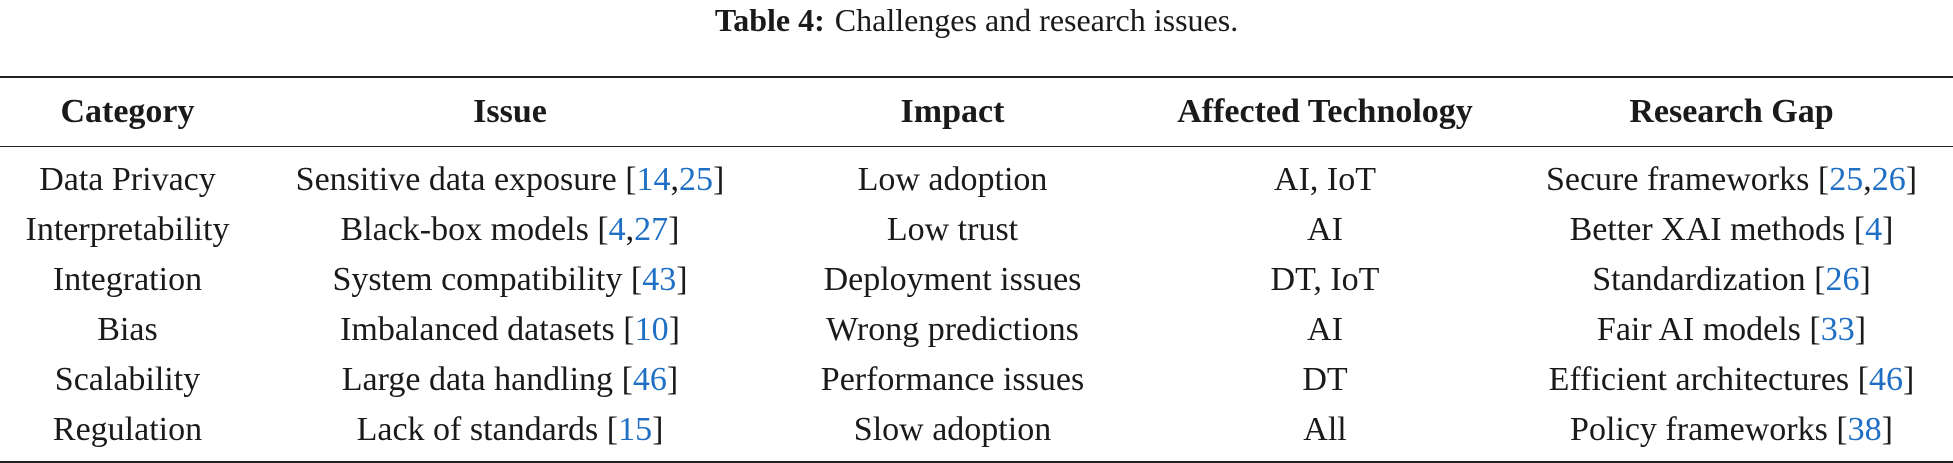  What do you see at coordinates (1325, 429) in the screenshot?
I see `cell-affected-technology: All` at bounding box center [1325, 429].